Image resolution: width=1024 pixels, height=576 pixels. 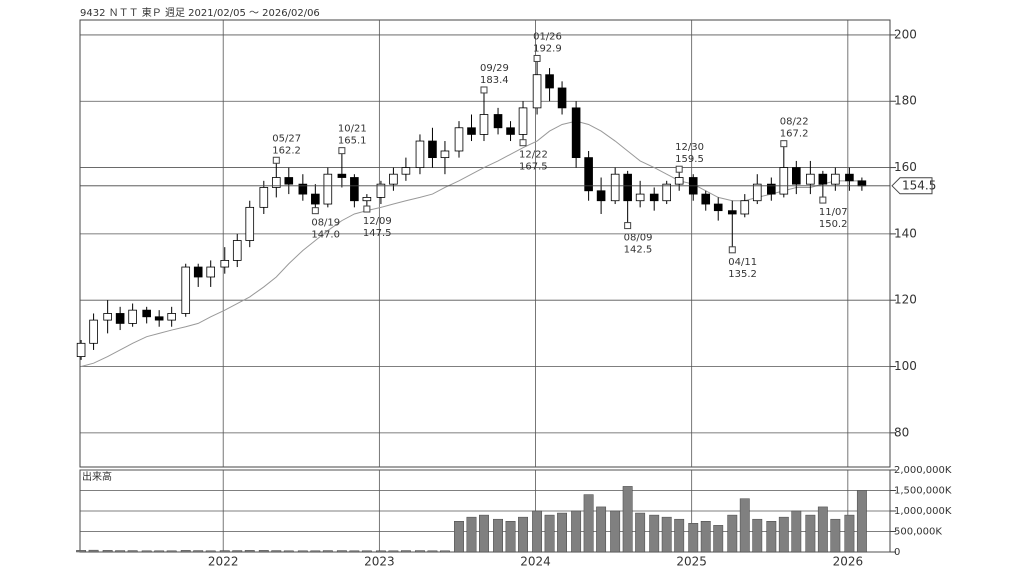 I want to click on annotation-price: 150.2, so click(x=833, y=224).